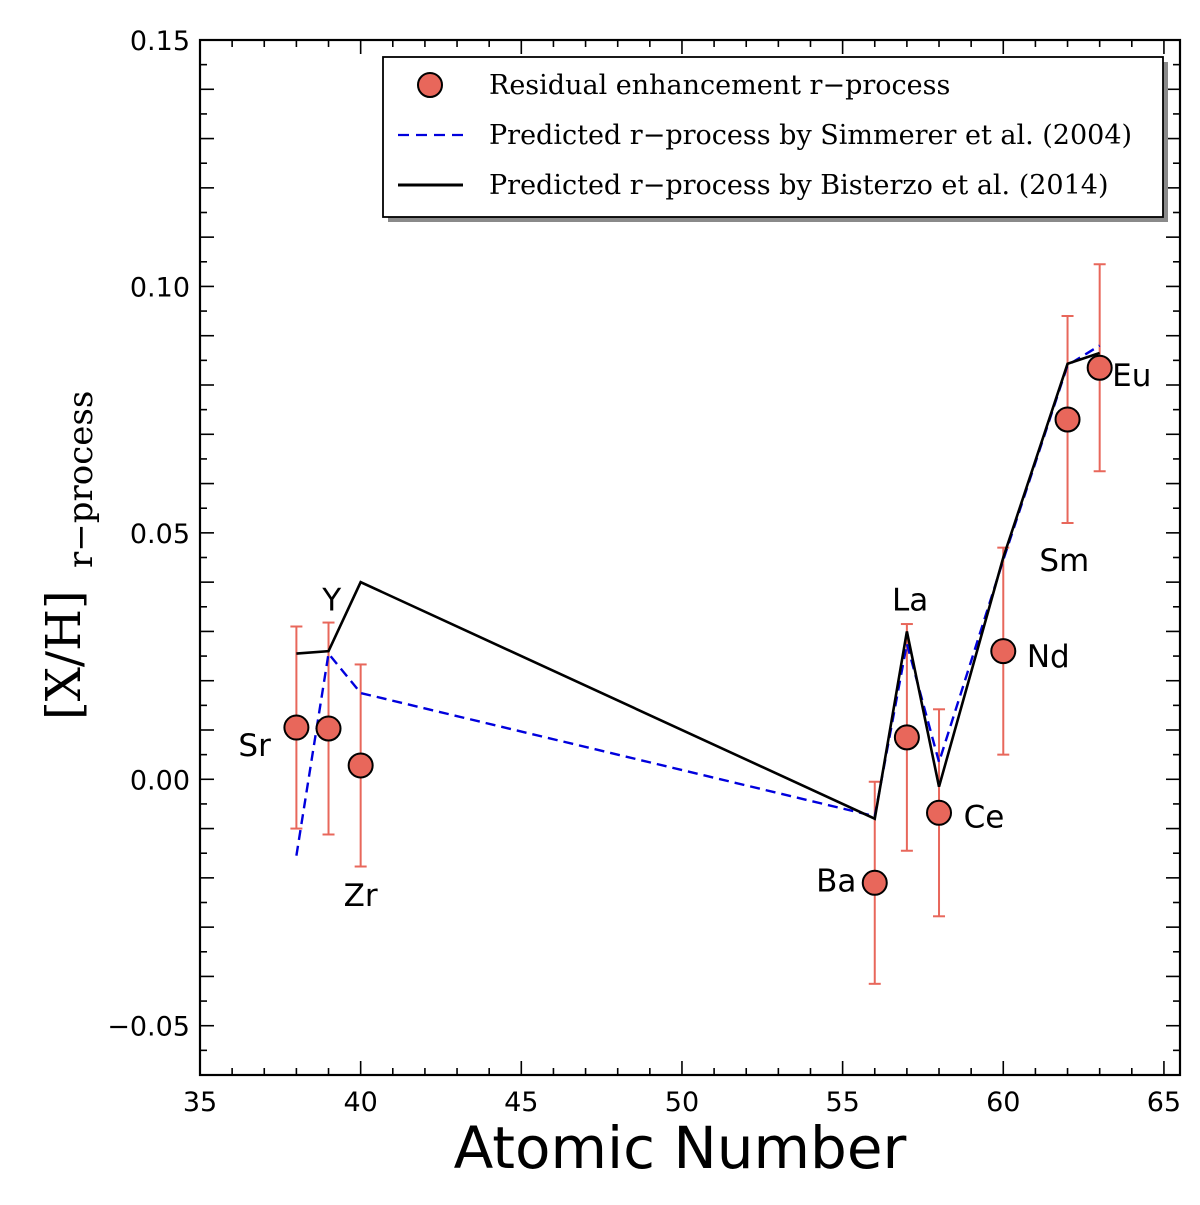  I want to click on x-tick-label: 45, so click(521, 1102).